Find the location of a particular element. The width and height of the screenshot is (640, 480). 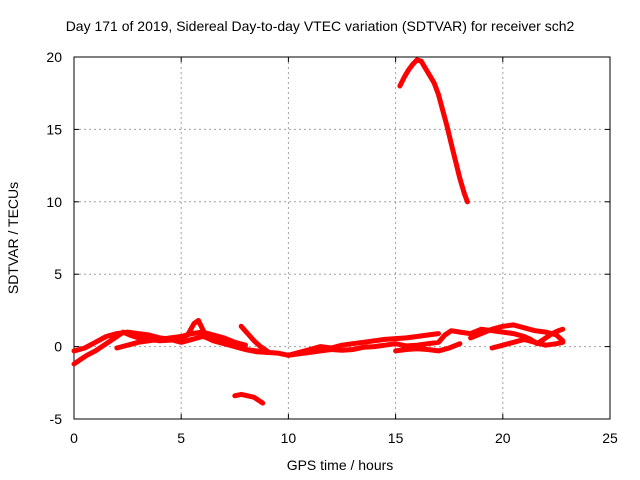

y-tick-label: 10 is located at coordinates (54, 202).